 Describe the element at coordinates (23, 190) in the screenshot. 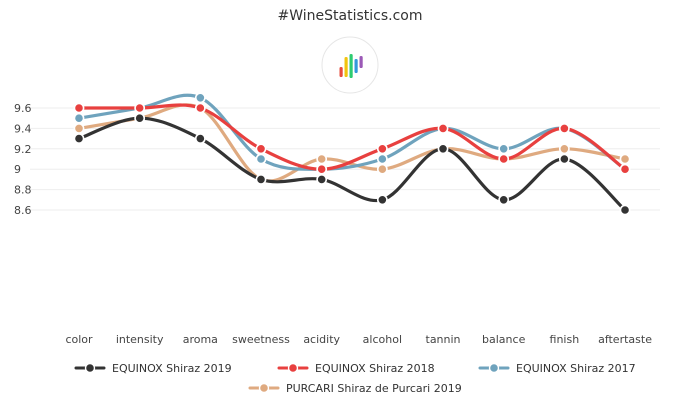

I see `y-tick-label: 8.8` at that location.